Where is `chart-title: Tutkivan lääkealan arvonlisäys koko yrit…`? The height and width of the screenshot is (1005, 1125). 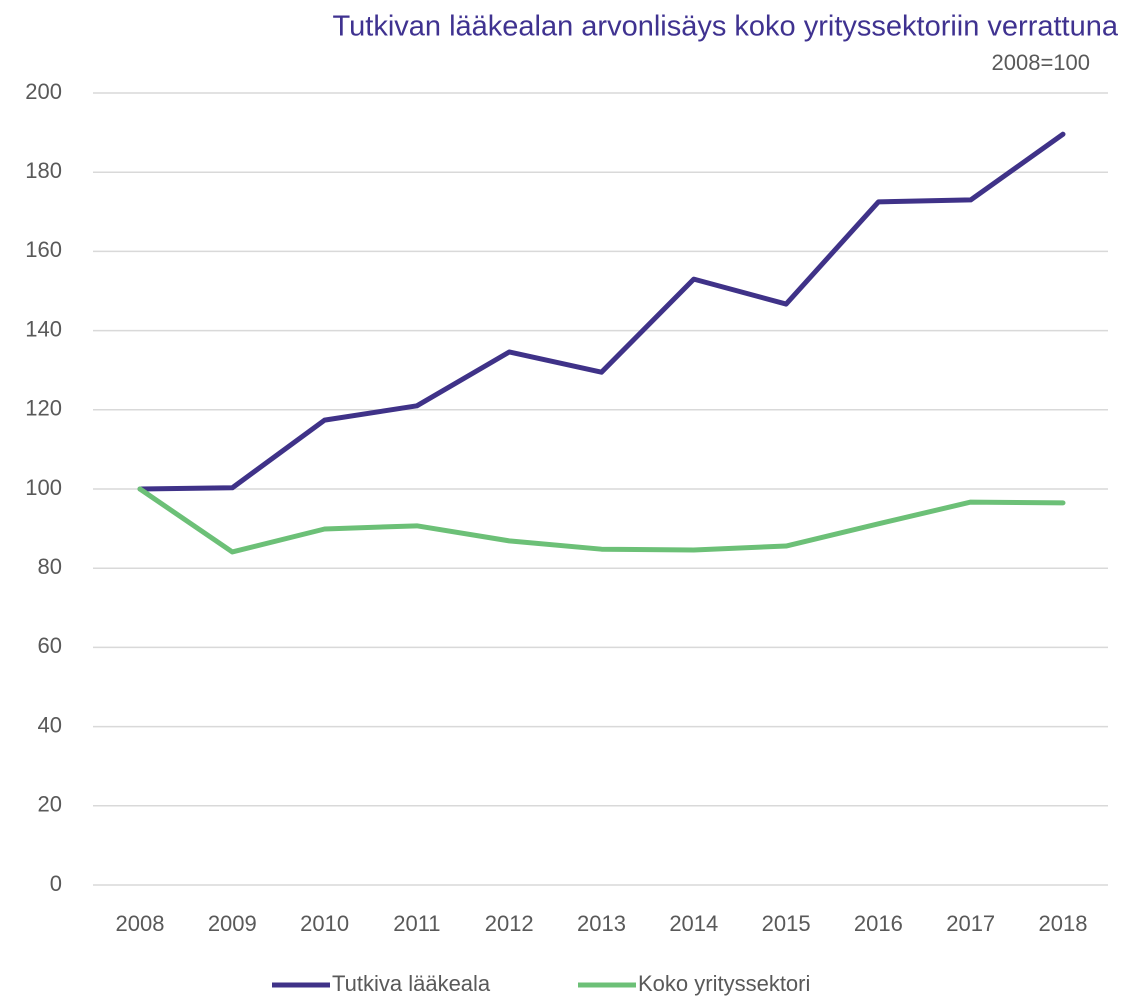 chart-title: Tutkivan lääkealan arvonlisäys koko yrit… is located at coordinates (726, 27).